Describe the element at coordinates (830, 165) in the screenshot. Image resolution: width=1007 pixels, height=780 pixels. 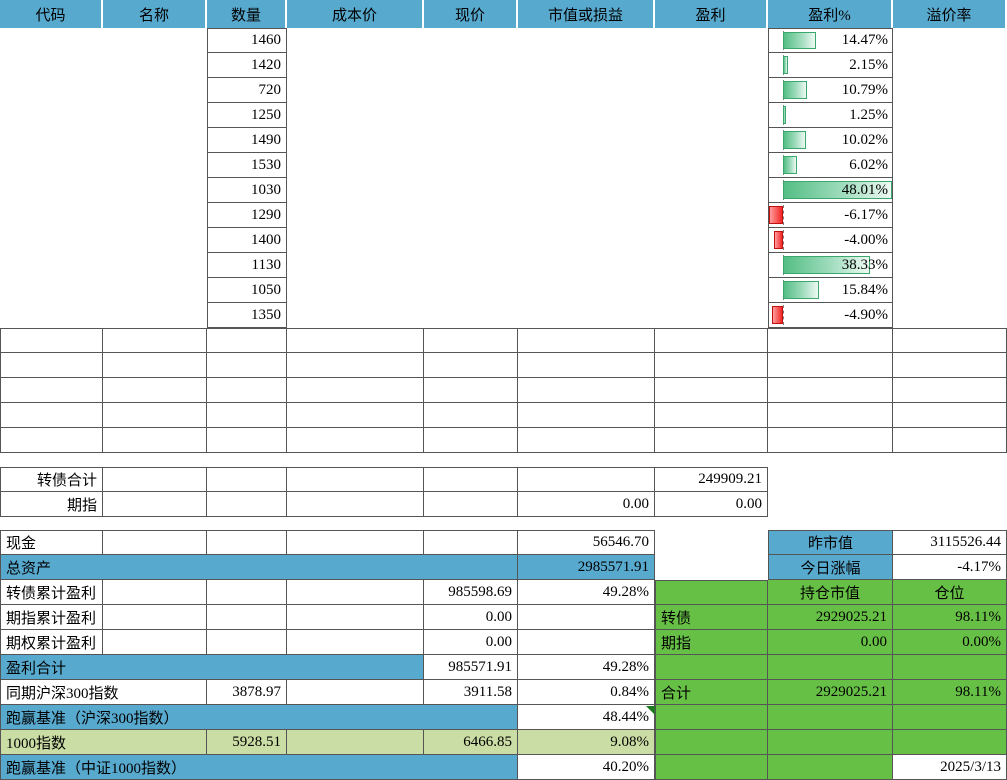
I see `profit-pct-cell: 6.02%` at that location.